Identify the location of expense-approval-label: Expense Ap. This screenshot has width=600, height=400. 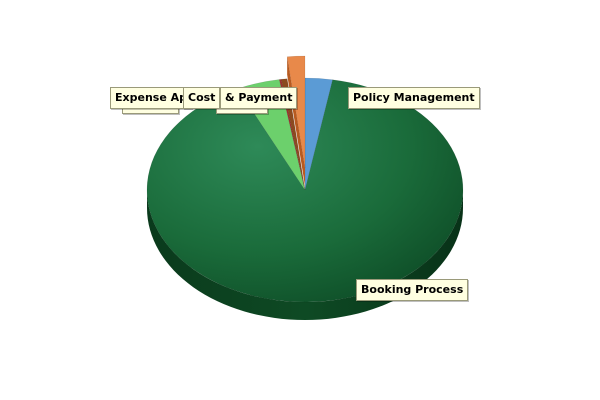
(151, 98).